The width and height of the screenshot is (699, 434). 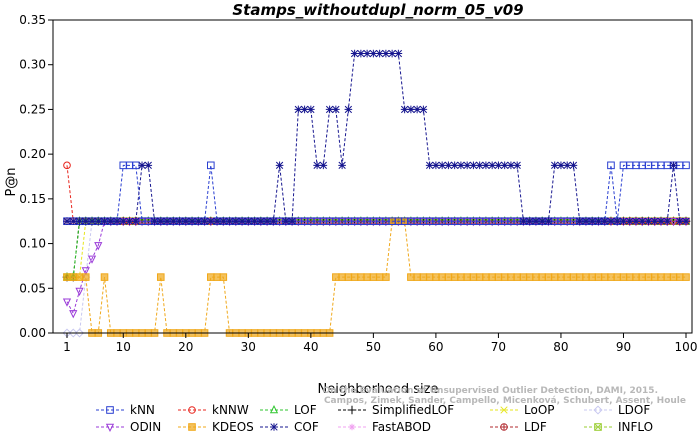 I want to click on series-loop, so click(x=376, y=249).